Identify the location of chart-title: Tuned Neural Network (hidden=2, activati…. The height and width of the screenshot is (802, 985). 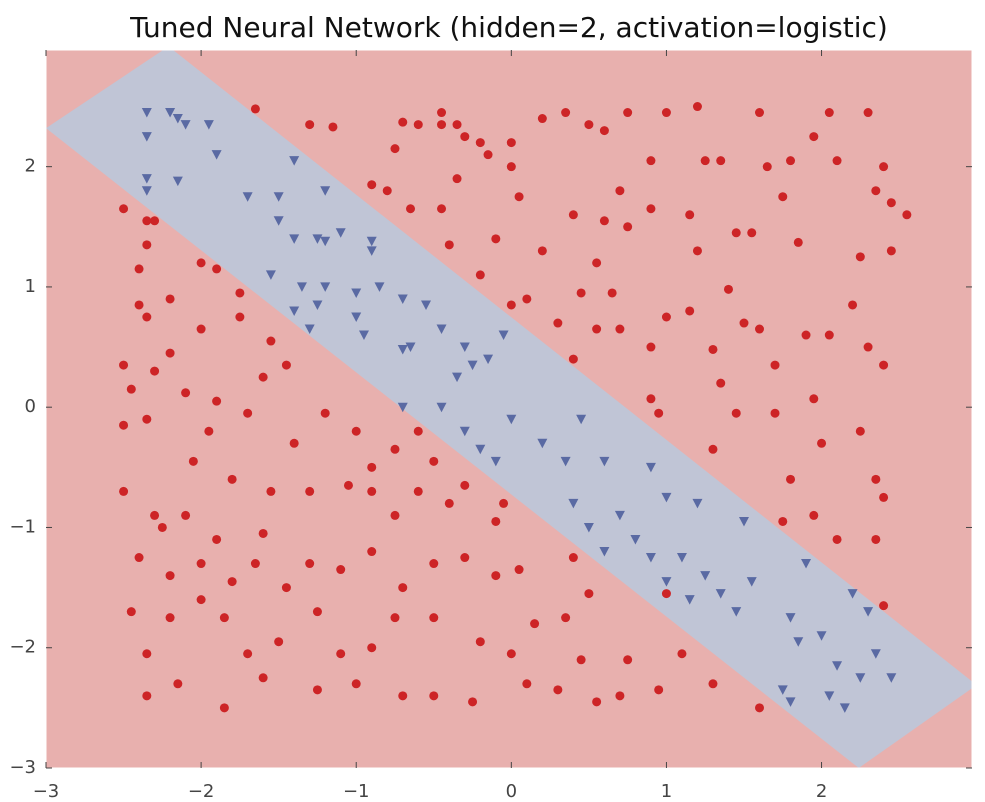
(508, 27).